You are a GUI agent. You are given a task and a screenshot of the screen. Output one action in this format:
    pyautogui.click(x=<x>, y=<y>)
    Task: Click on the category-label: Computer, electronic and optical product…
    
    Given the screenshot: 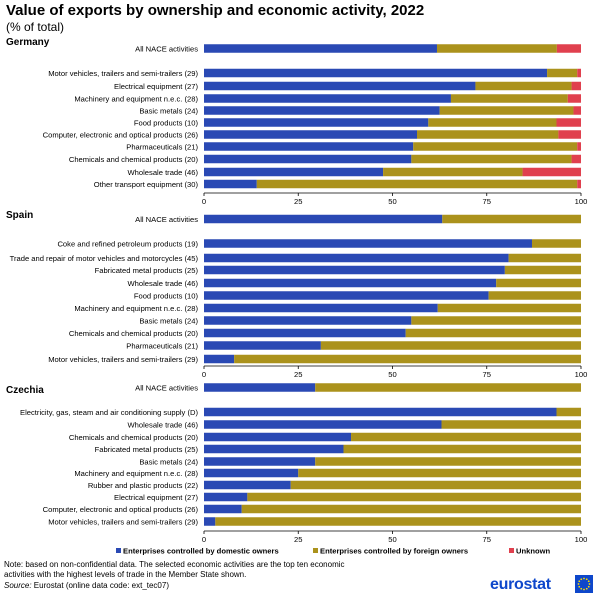 What is the action you would take?
    pyautogui.click(x=121, y=135)
    